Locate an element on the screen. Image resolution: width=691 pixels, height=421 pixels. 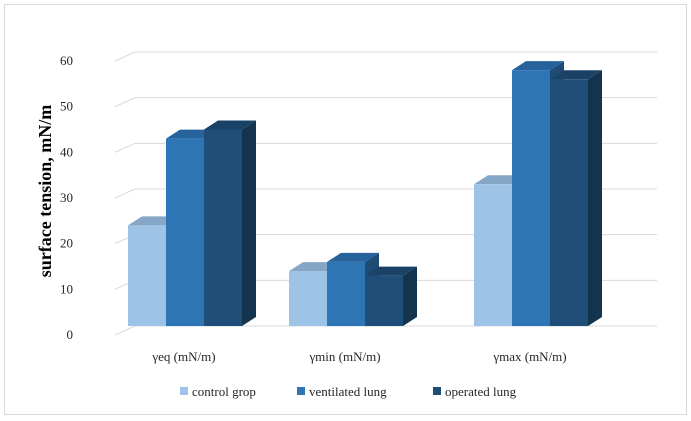
y-tick-label: 30 is located at coordinates (66, 197).